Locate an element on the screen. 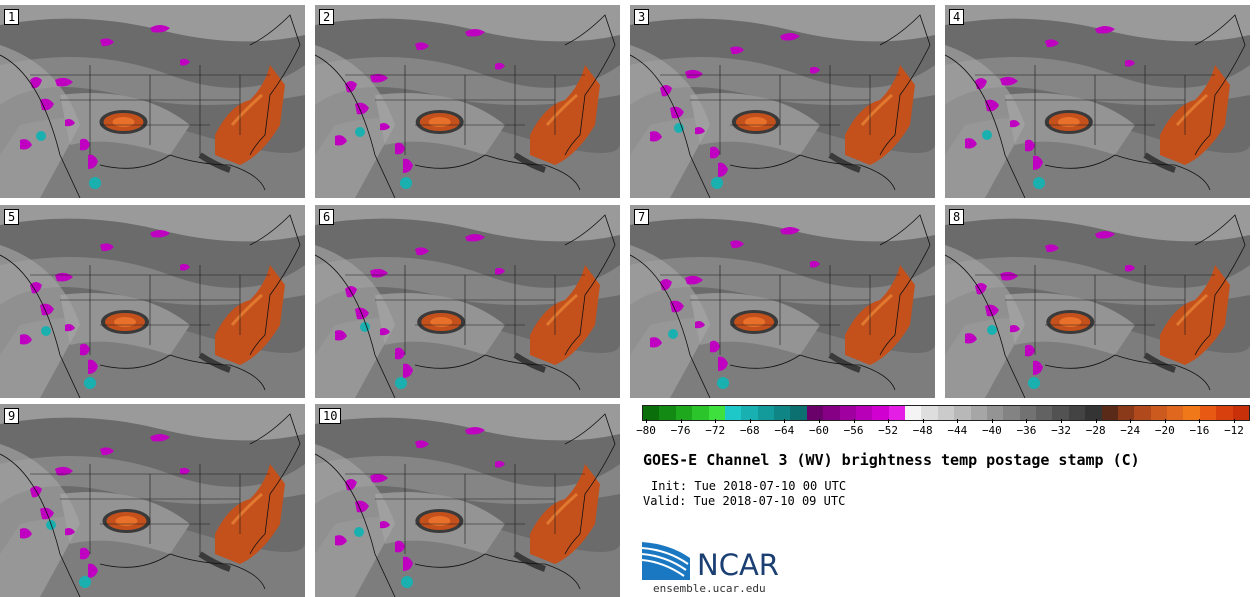  colorbar-tick-label: −68 is located at coordinates (749, 430).